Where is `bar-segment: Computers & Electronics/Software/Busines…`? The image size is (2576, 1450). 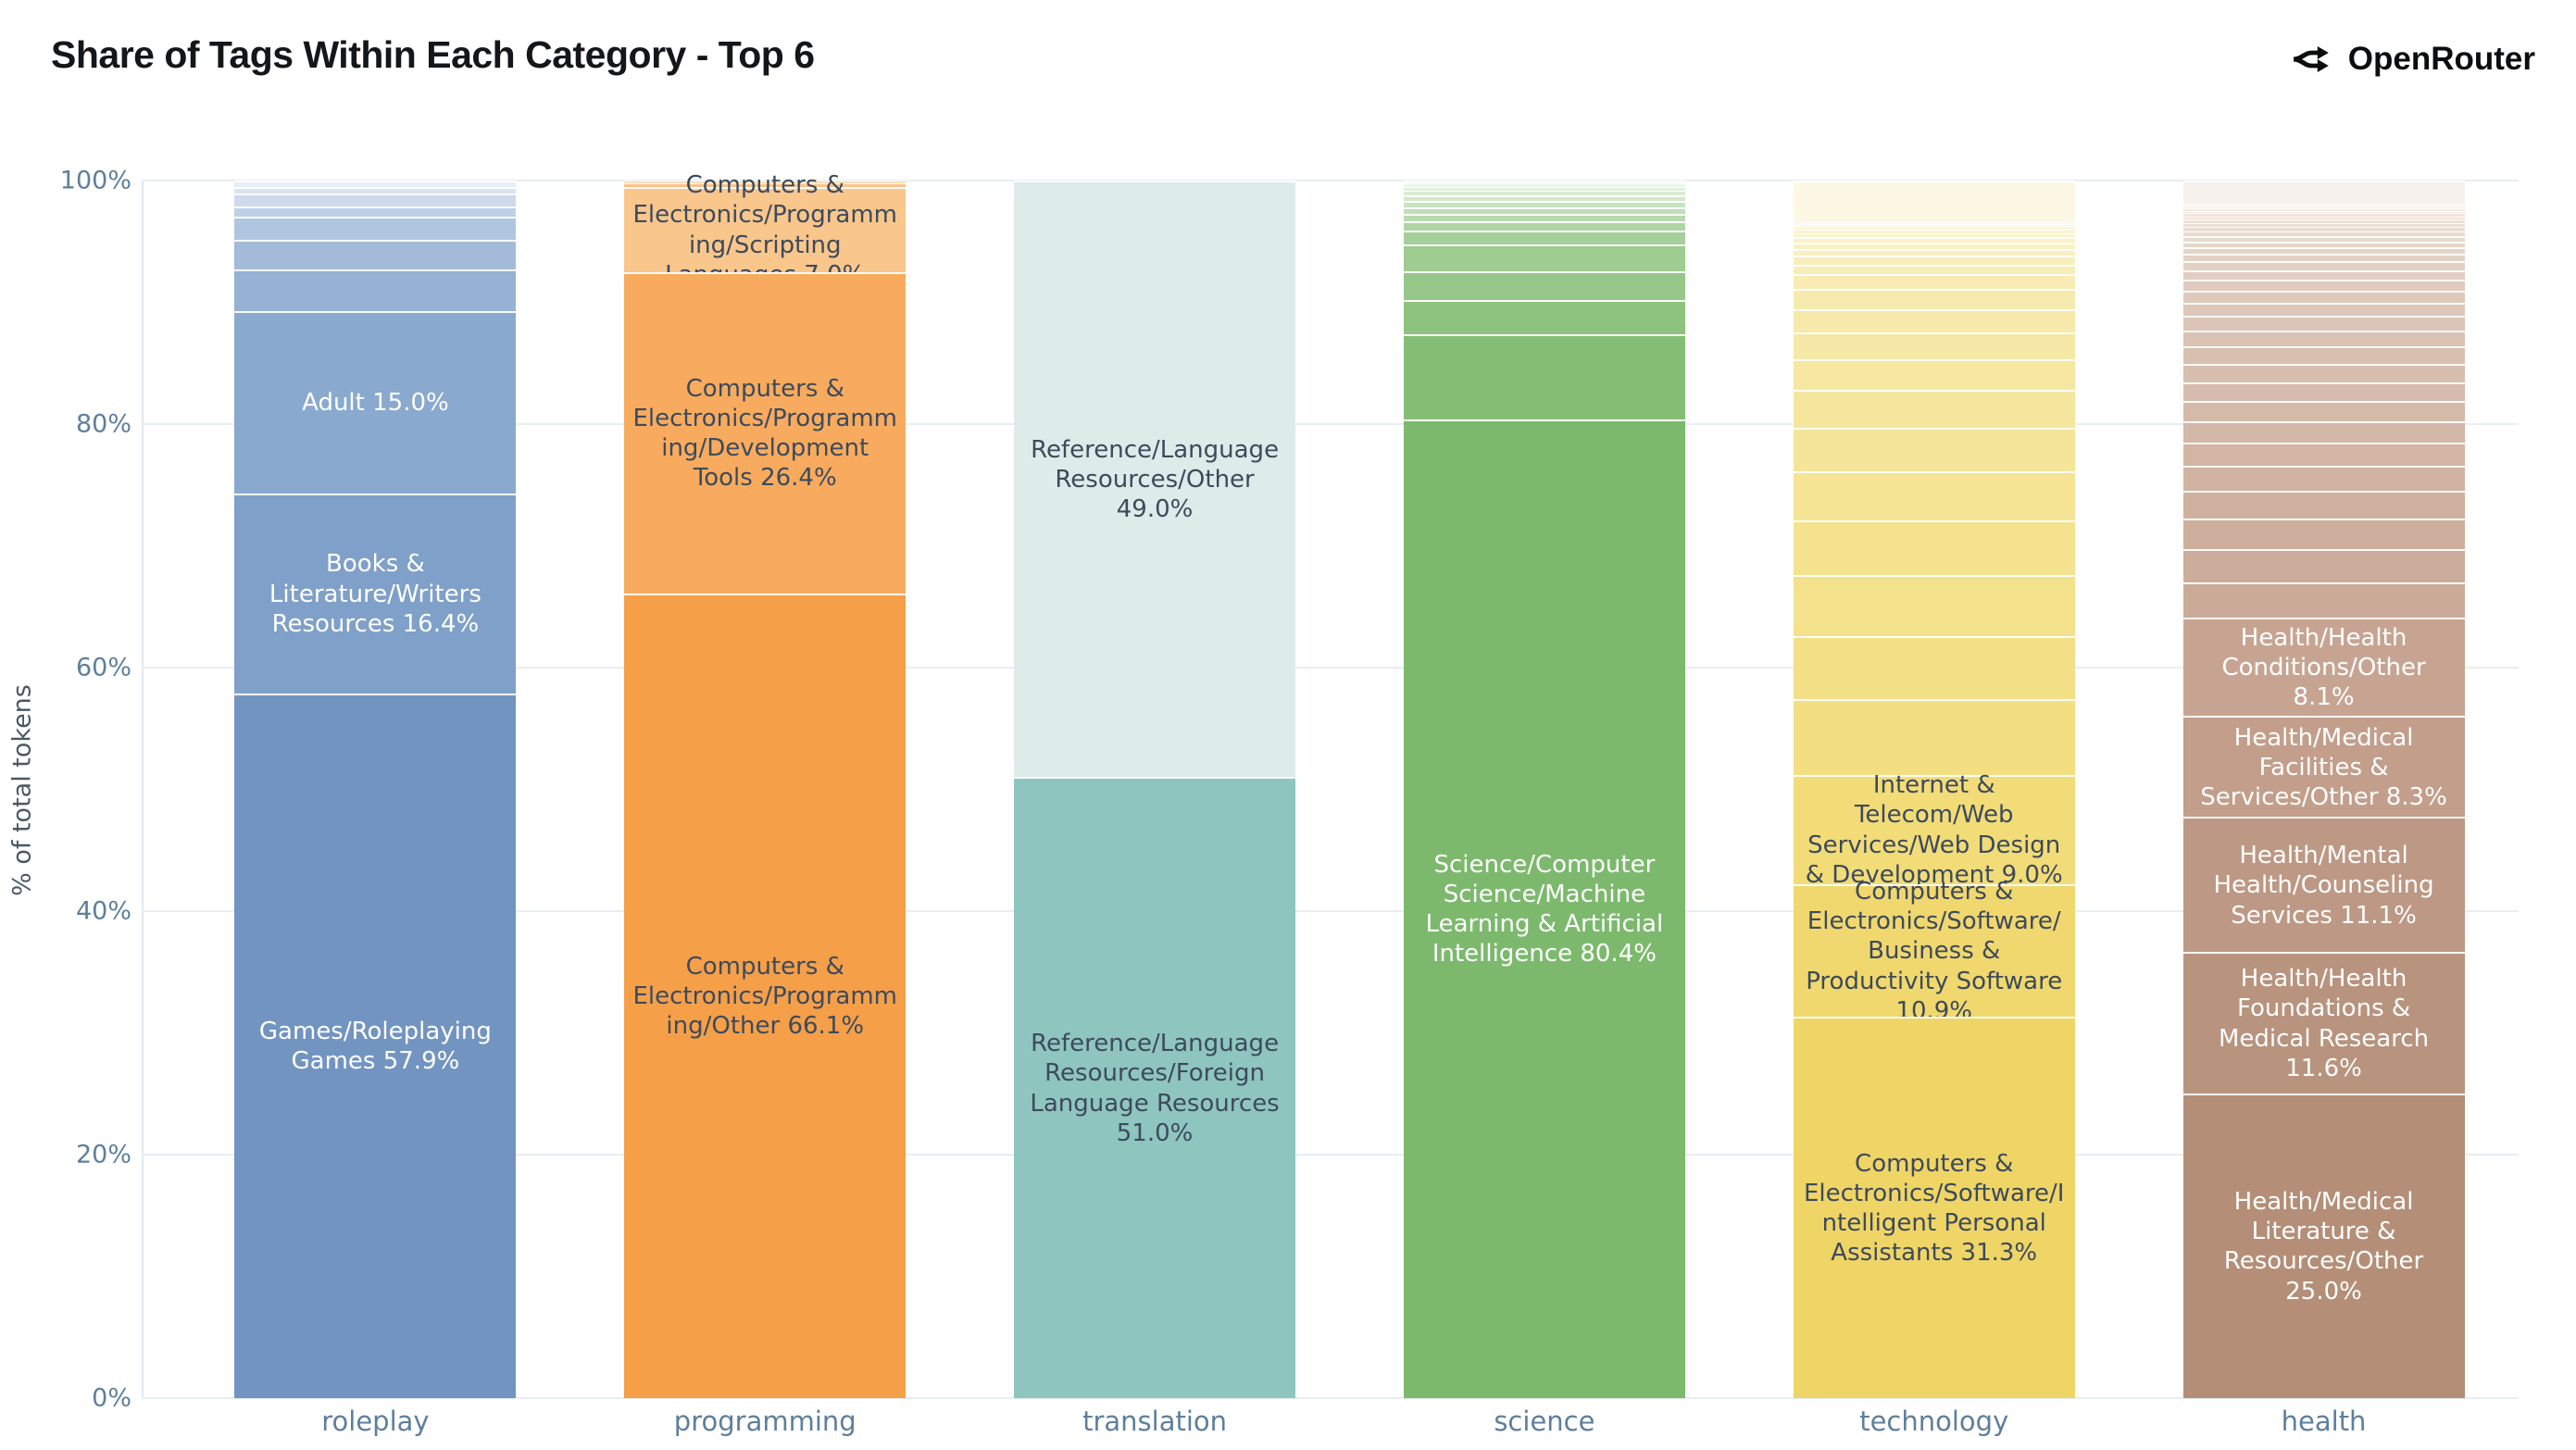
bar-segment: Computers & Electronics/Software/Busines… is located at coordinates (1934, 952).